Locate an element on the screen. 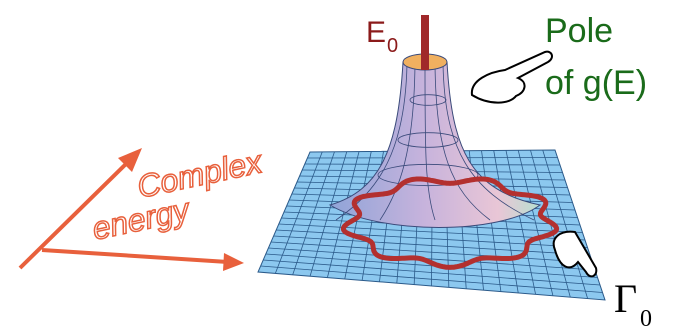 Image resolution: width=673 pixels, height=334 pixels. contour-label: Γ is located at coordinates (625, 298).